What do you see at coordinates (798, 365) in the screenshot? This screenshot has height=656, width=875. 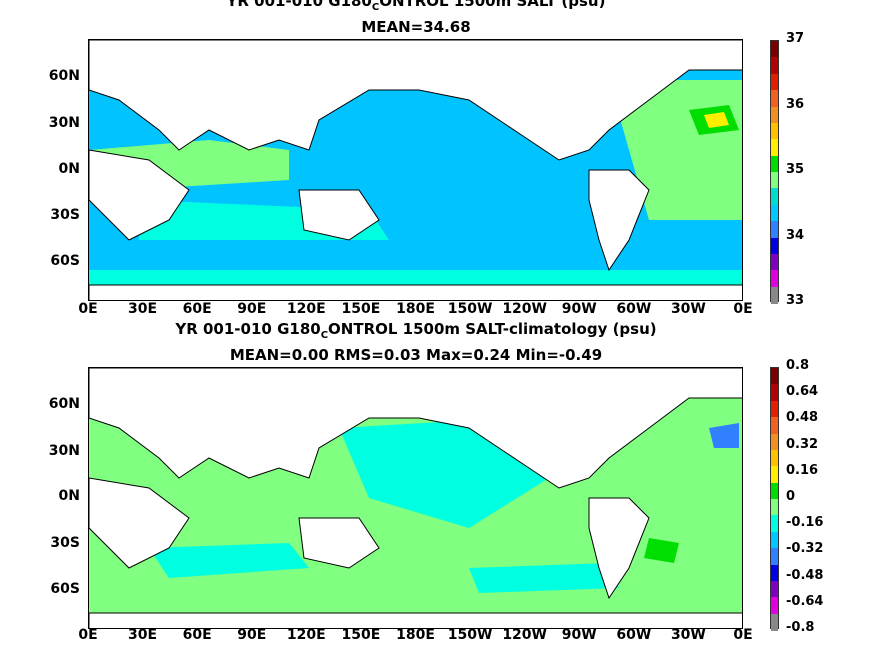 I see `colorbar-tick-label: 0.8` at bounding box center [798, 365].